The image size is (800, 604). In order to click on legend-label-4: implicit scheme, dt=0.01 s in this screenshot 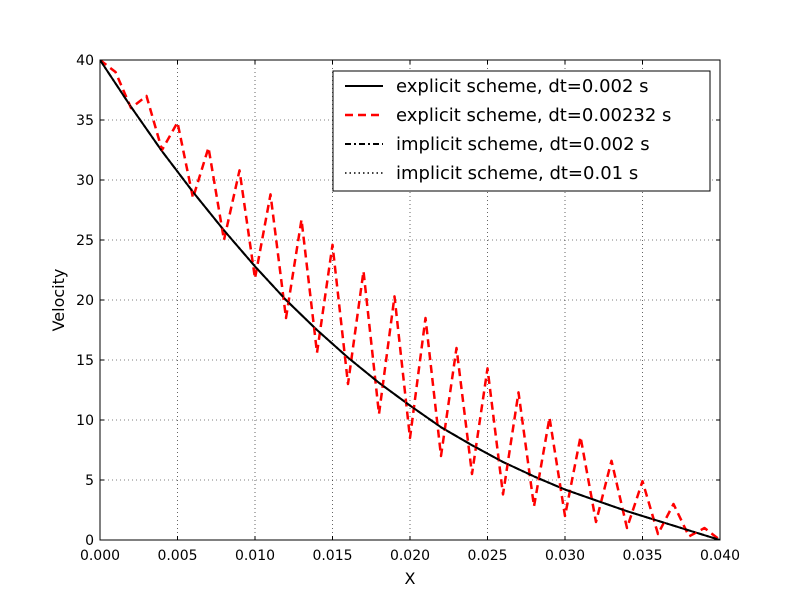, I will do `click(517, 173)`.